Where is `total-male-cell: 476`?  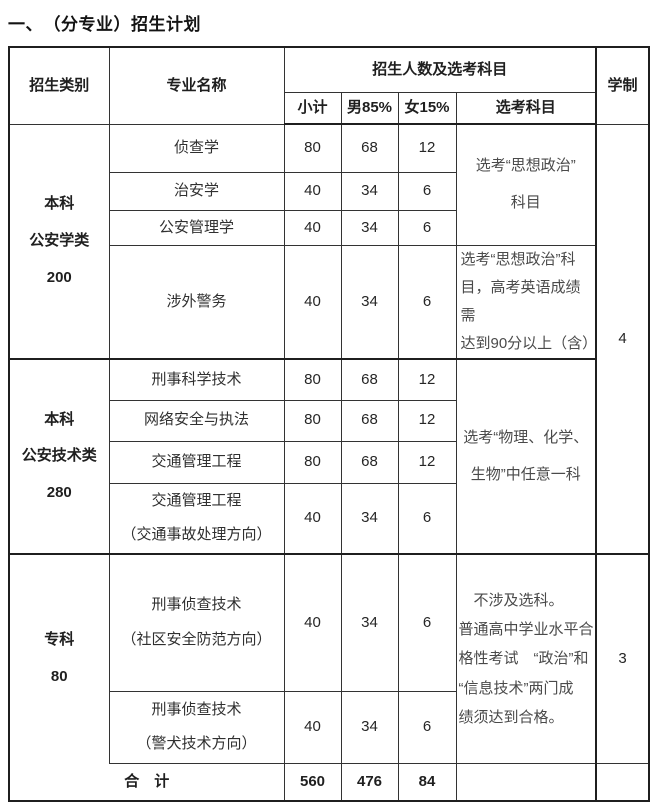 total-male-cell: 476 is located at coordinates (369, 782).